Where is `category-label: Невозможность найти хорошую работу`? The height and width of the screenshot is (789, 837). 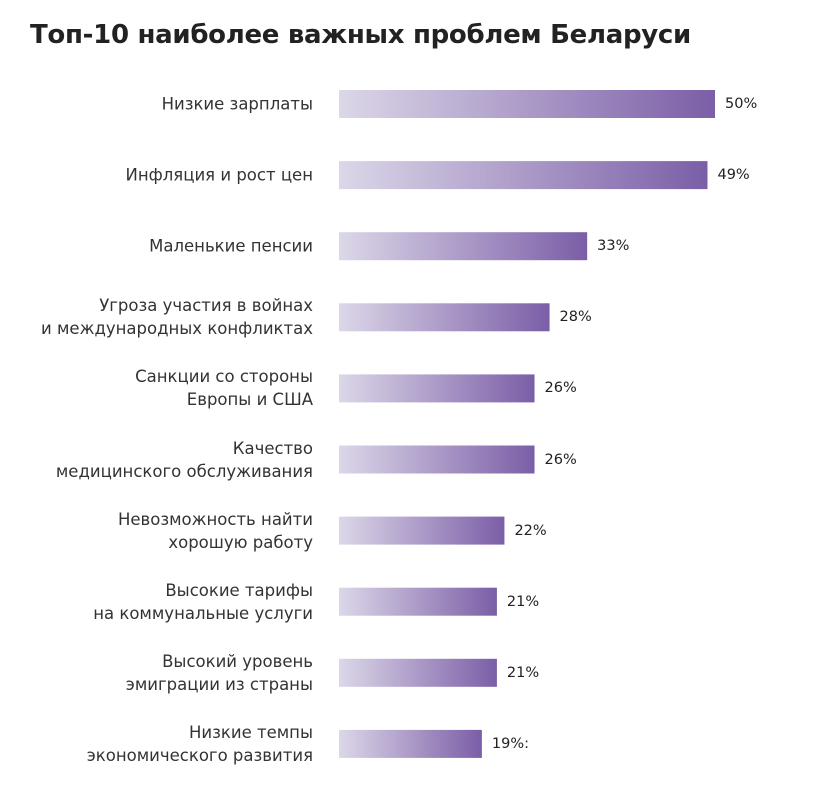 category-label: Невозможность найти хорошую работу is located at coordinates (215, 530).